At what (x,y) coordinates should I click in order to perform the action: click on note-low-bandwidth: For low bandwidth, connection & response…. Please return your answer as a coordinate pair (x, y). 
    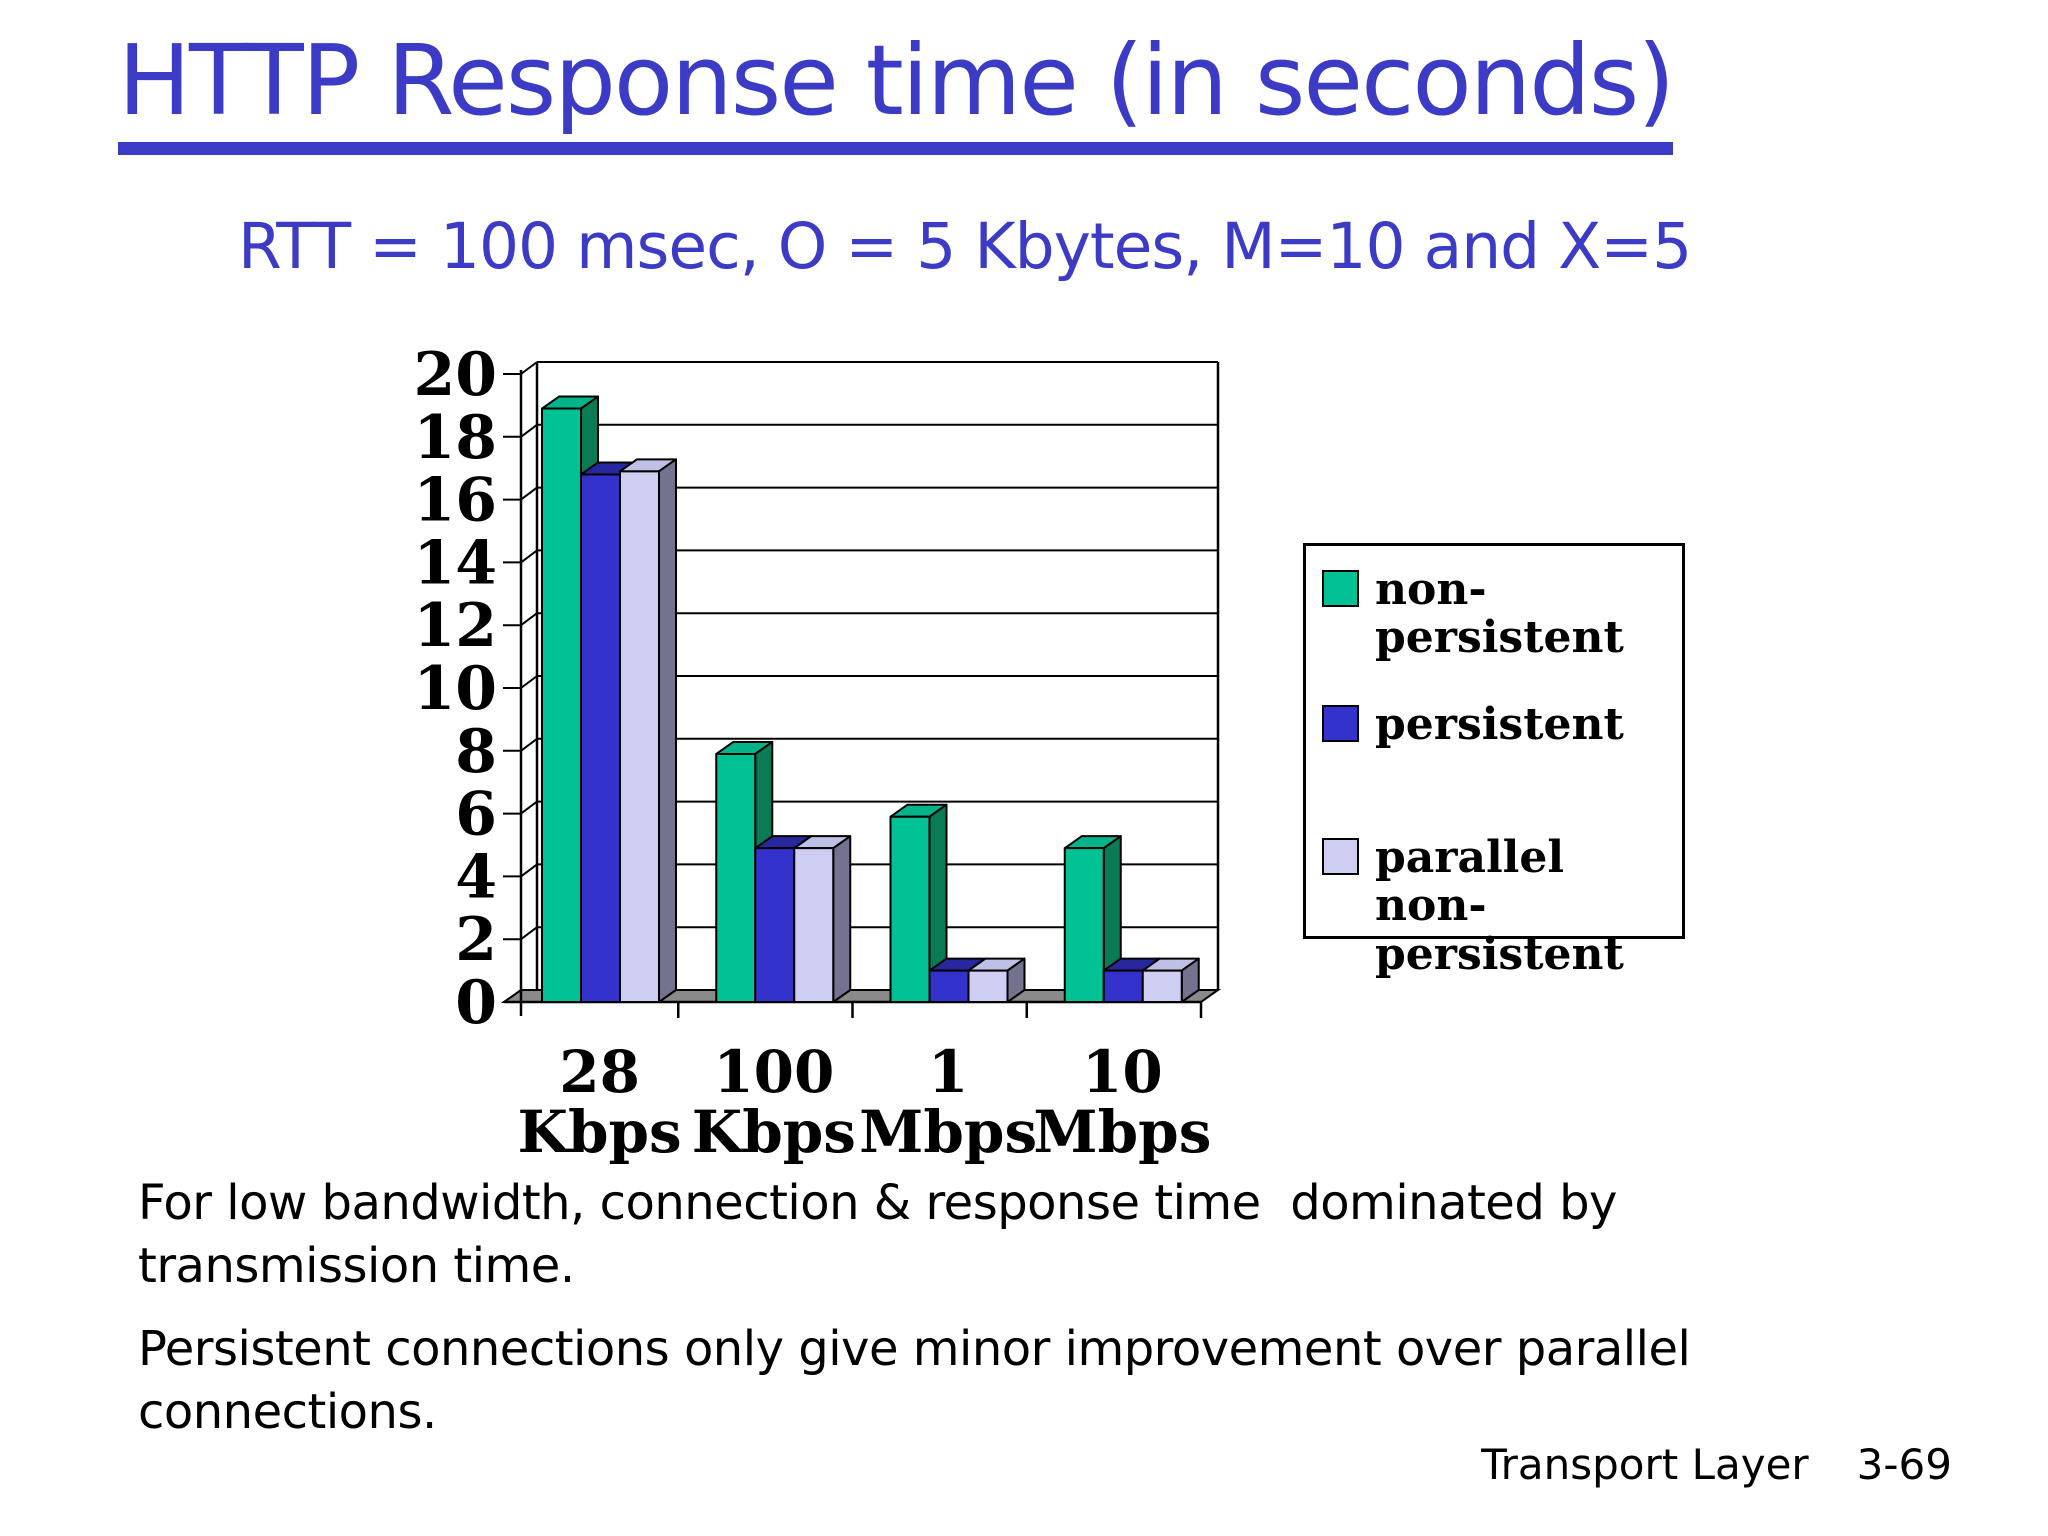
    Looking at the image, I should click on (885, 1235).